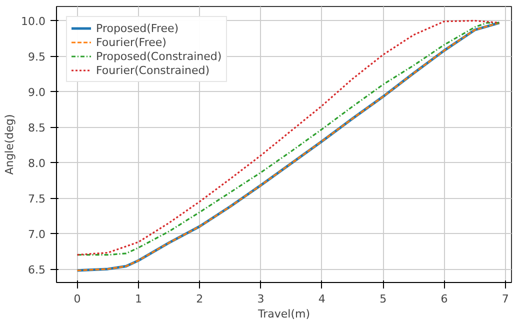 This screenshot has width=525, height=323. What do you see at coordinates (131, 42) in the screenshot?
I see `legend-label: Fourier(Free)` at bounding box center [131, 42].